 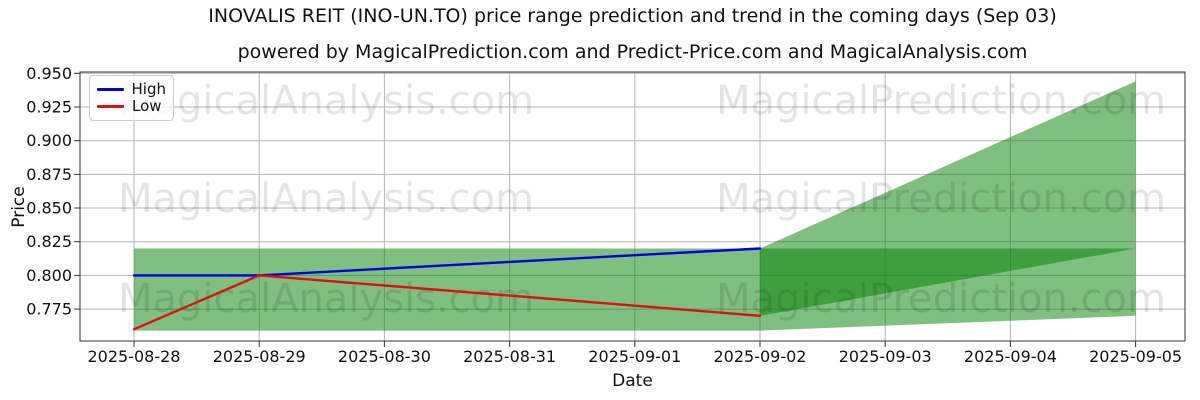 What do you see at coordinates (49, 174) in the screenshot?
I see `y-tick-label: 0.875` at bounding box center [49, 174].